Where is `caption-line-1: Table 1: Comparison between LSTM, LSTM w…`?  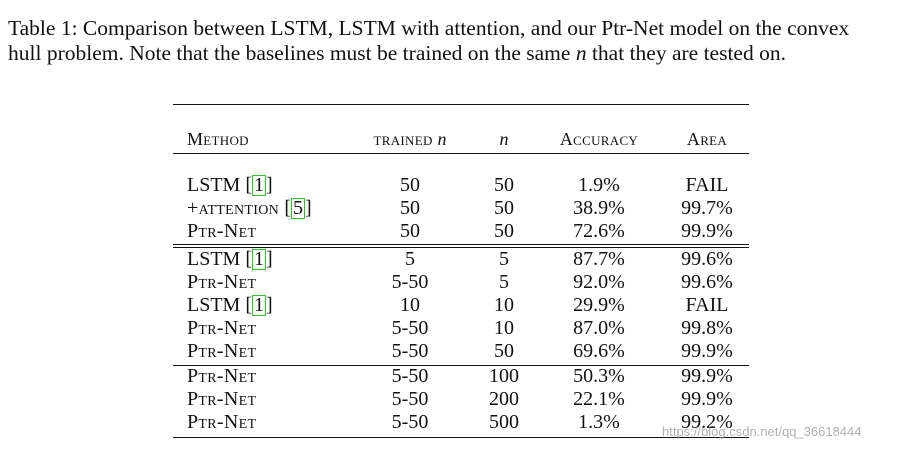
caption-line-1: Table 1: Comparison between LSTM, LSTM w… is located at coordinates (429, 28).